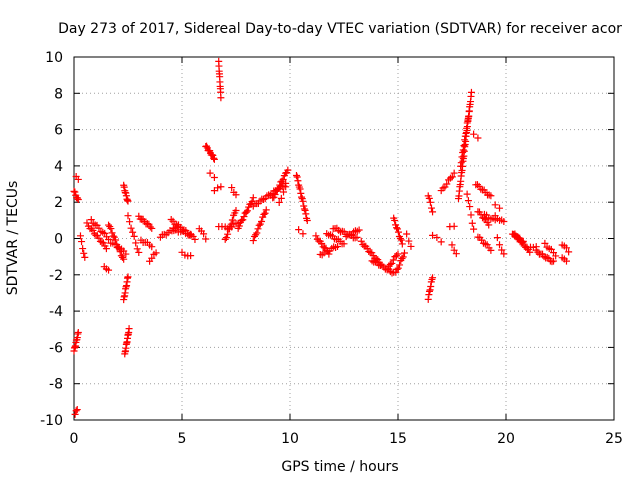  What do you see at coordinates (58, 131) in the screenshot?
I see `y-tick-label: 6` at bounding box center [58, 131].